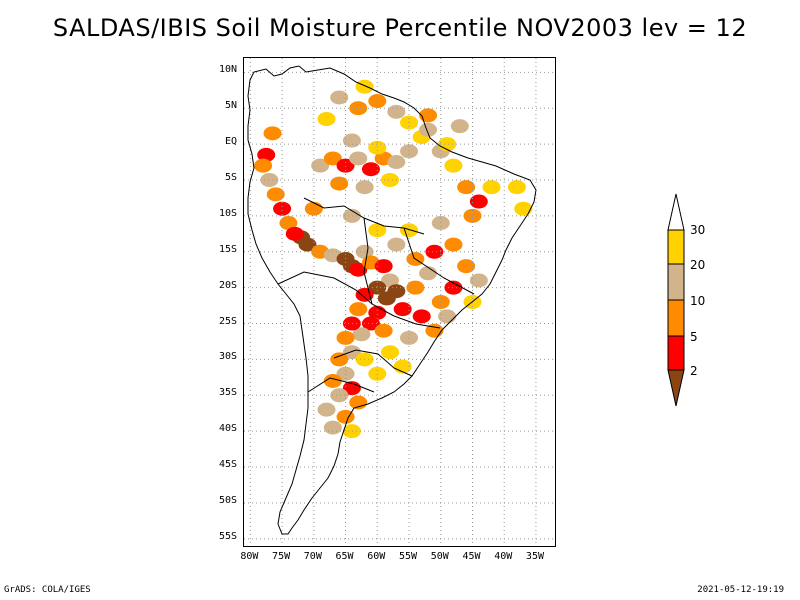 This screenshot has width=800, height=600. What do you see at coordinates (227, 393) in the screenshot?
I see `latitude-label: 35S` at bounding box center [227, 393].